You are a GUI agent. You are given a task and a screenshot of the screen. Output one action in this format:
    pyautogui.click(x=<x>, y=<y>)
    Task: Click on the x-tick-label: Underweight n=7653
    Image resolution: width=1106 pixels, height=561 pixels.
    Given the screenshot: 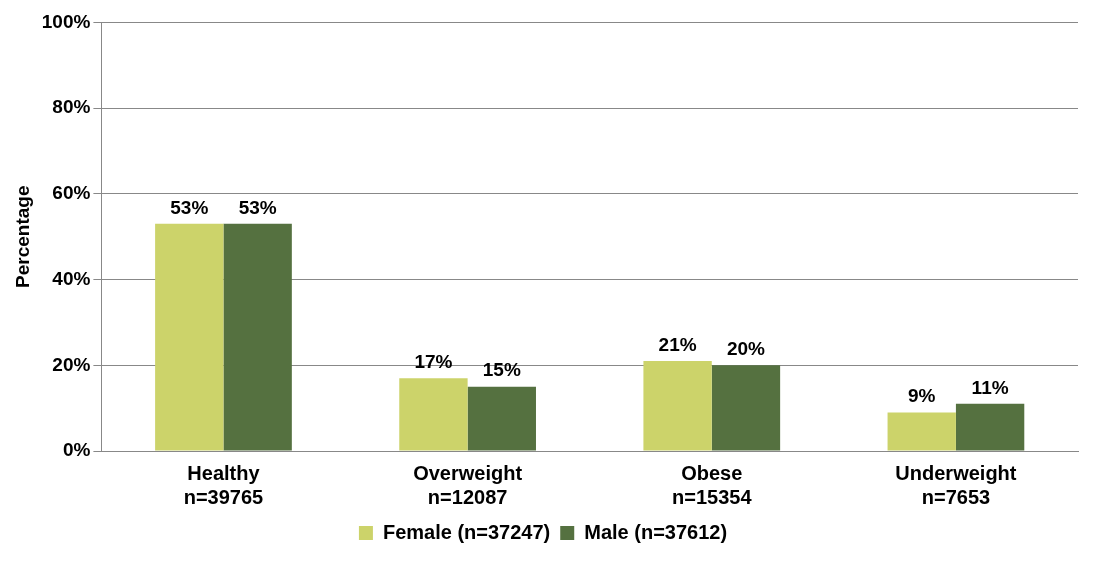 What is the action you would take?
    pyautogui.click(x=956, y=484)
    